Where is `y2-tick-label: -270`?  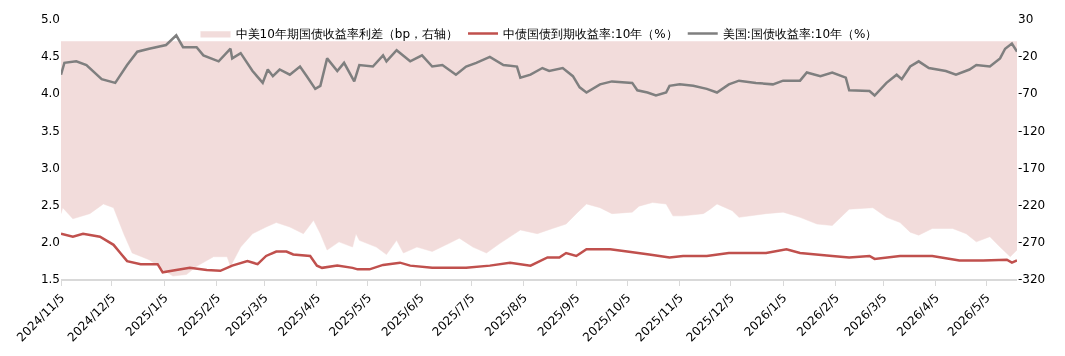 y2-tick-label: -270 is located at coordinates (1032, 242).